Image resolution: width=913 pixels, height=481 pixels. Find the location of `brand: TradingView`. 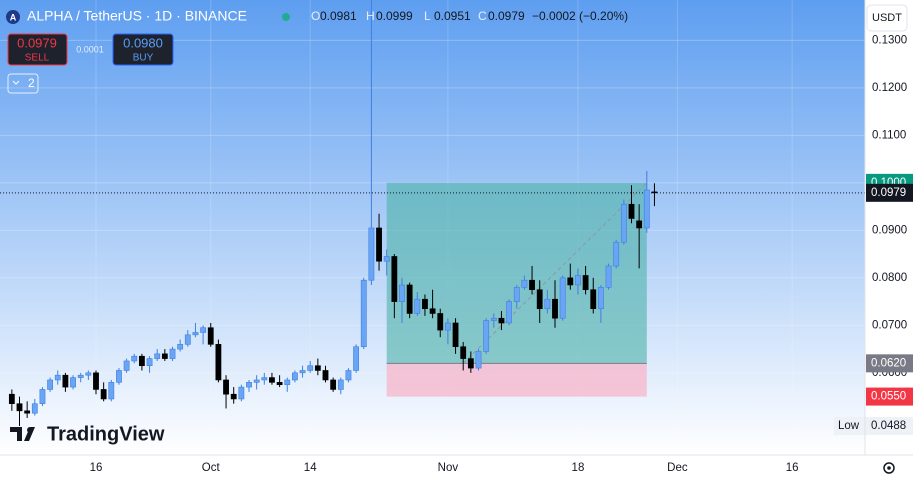

brand: TradingView is located at coordinates (106, 434).